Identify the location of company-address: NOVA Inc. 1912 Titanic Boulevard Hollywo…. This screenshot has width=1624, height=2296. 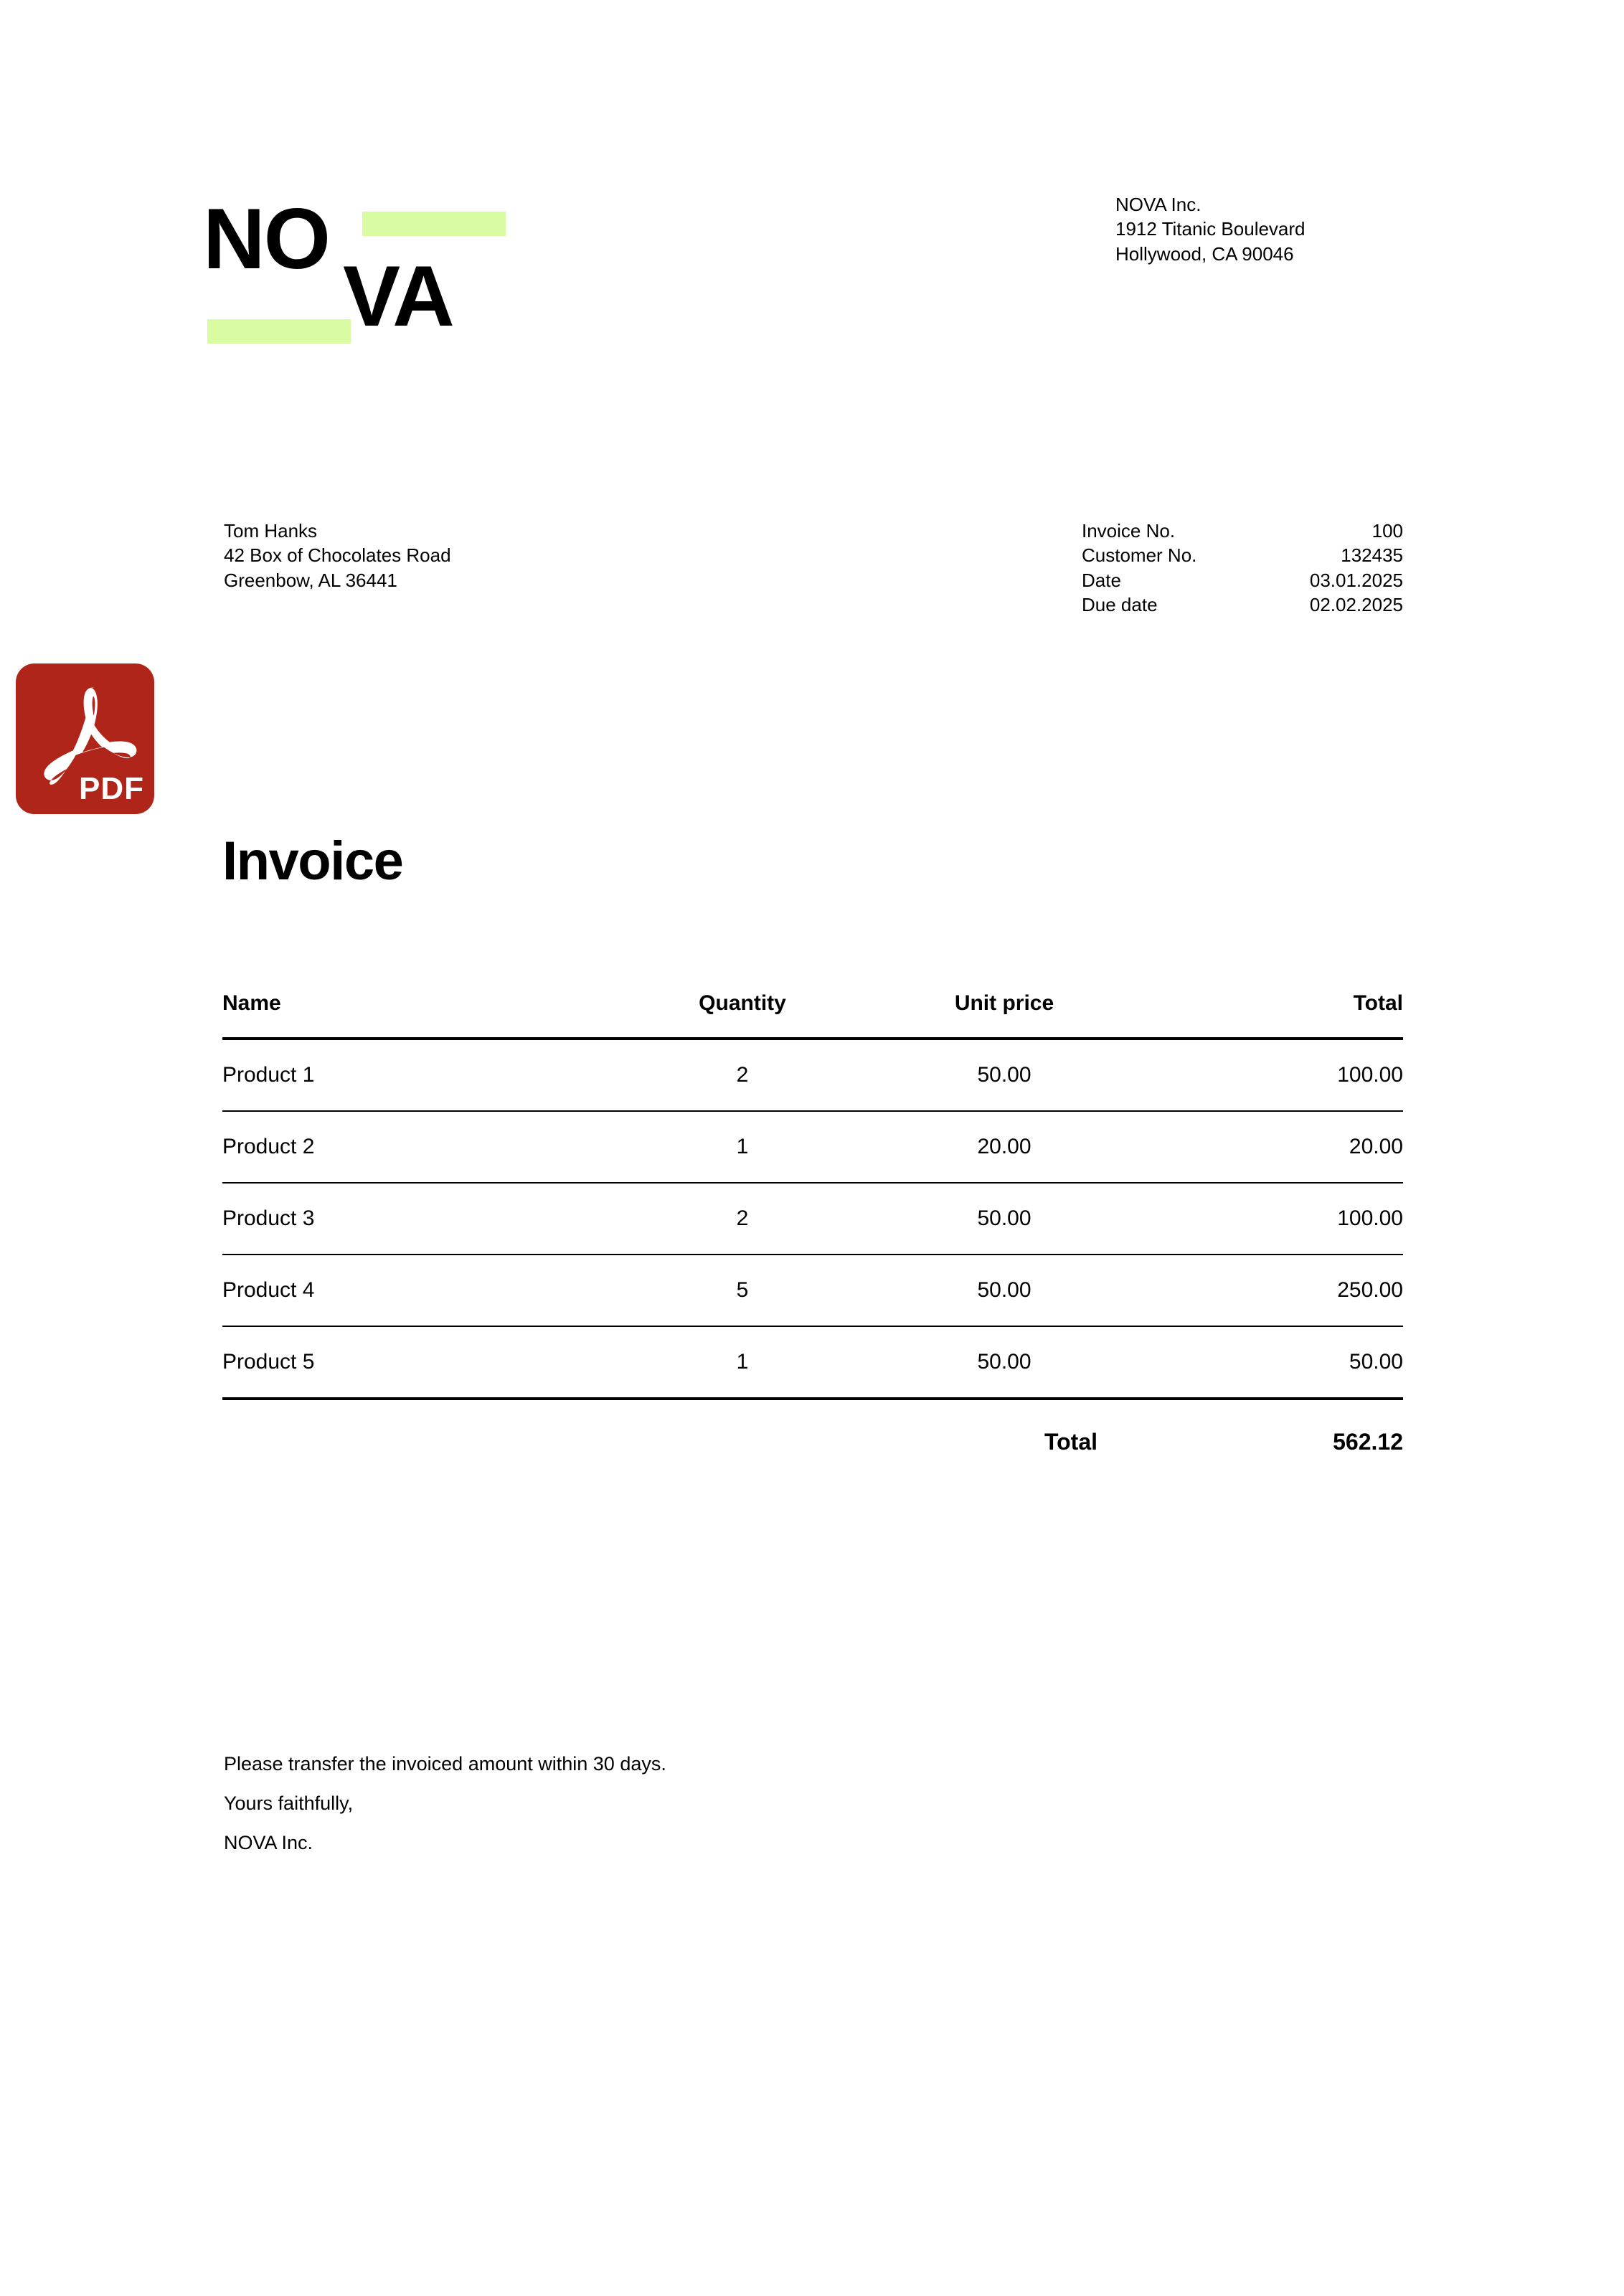
(1258, 229).